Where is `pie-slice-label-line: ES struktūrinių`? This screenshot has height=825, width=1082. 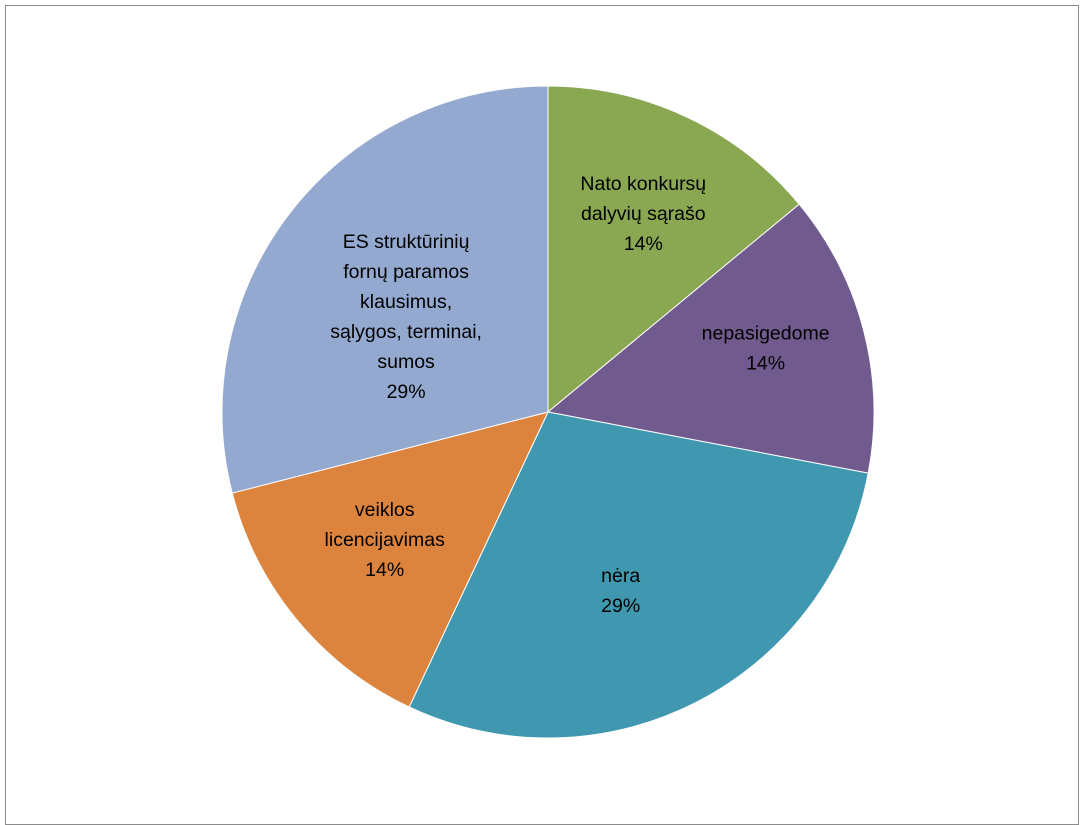 pie-slice-label-line: ES struktūrinių is located at coordinates (406, 242).